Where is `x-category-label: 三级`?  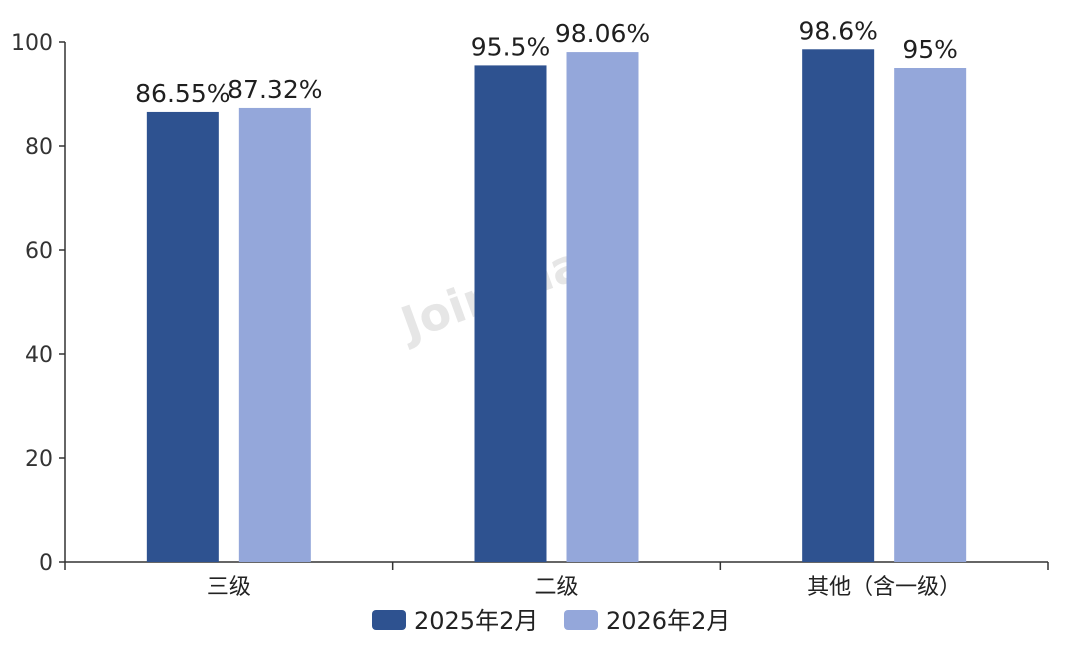 x-category-label: 三级 is located at coordinates (229, 587).